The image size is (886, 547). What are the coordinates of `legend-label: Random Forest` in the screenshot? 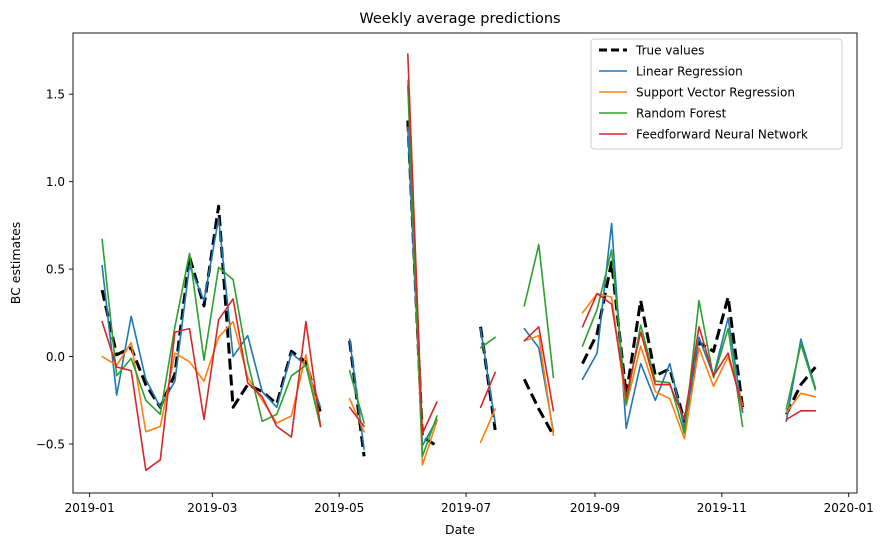 It's located at (681, 114).